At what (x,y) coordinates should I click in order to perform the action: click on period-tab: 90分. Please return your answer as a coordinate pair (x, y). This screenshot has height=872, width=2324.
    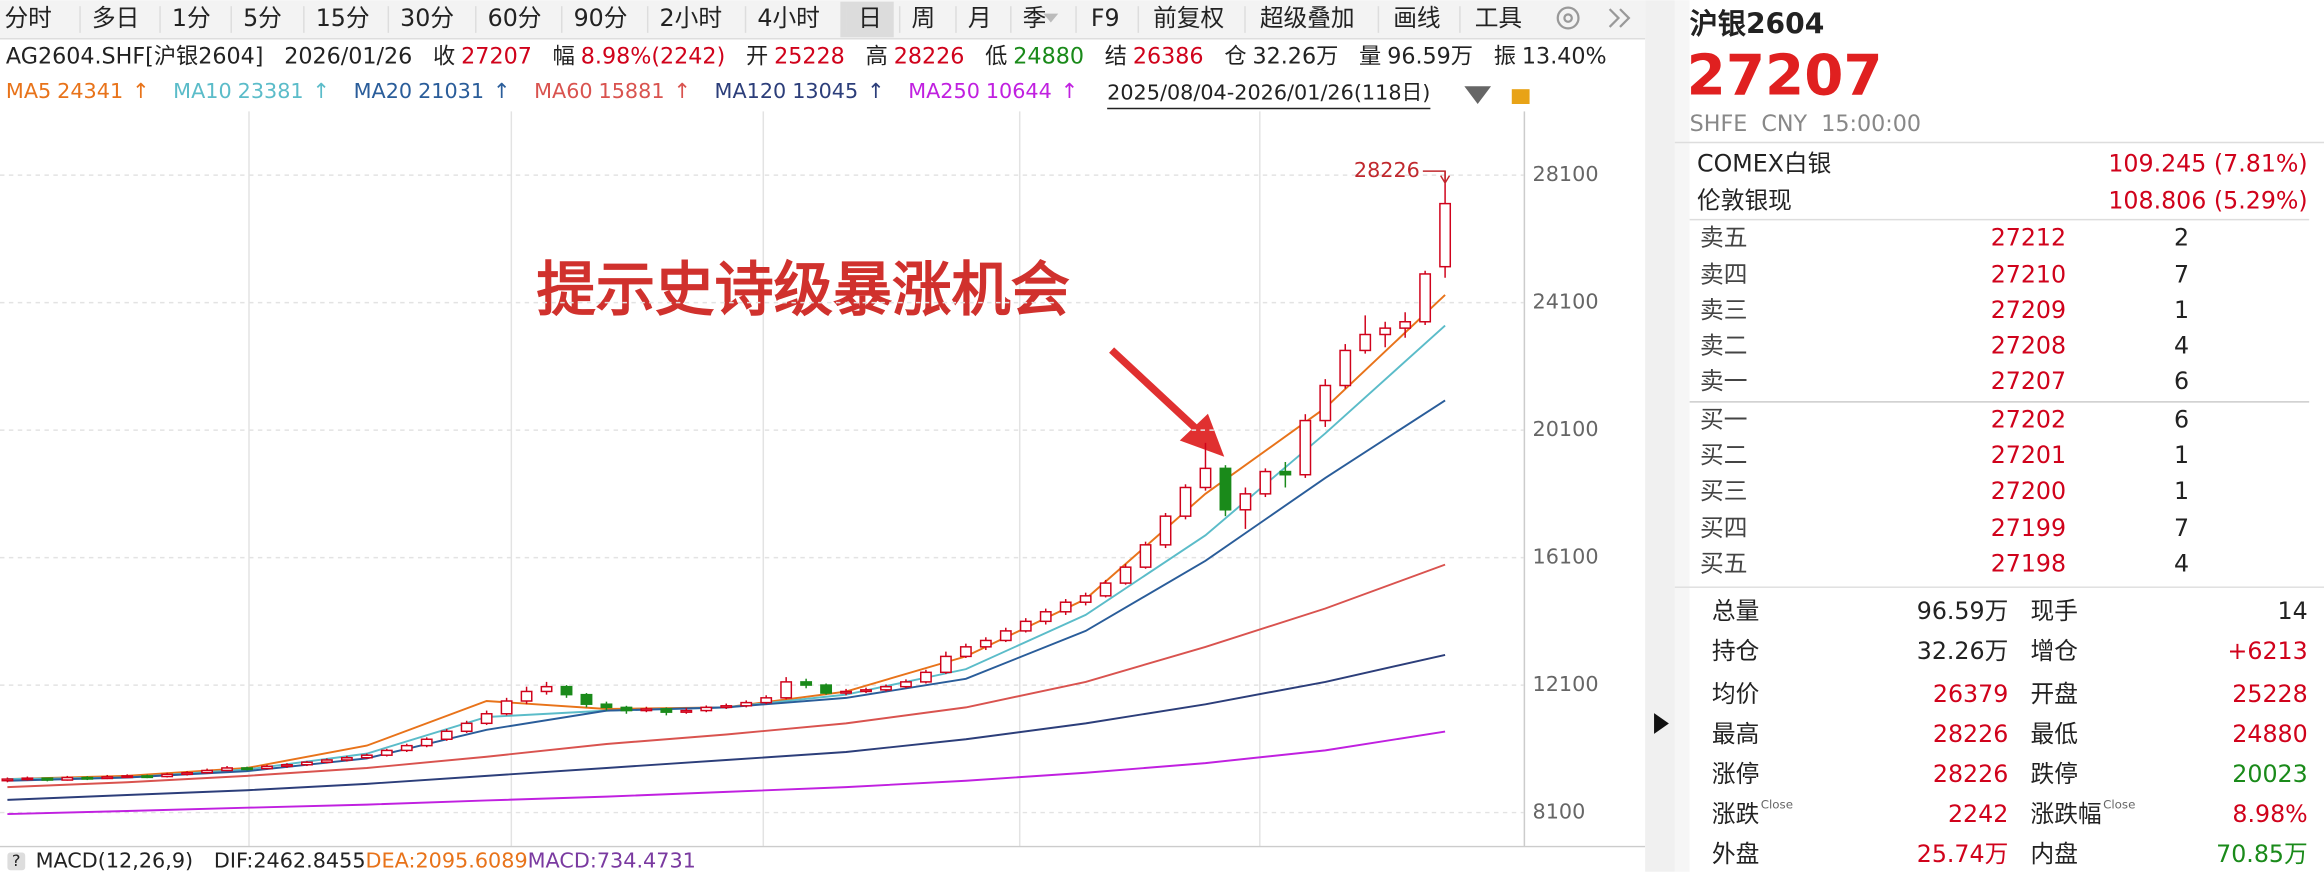
    Looking at the image, I should click on (601, 18).